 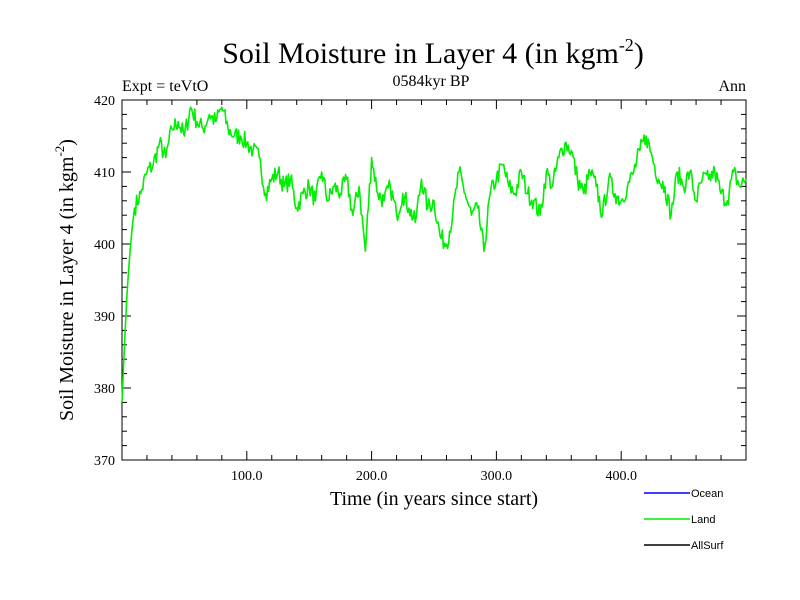 What do you see at coordinates (104, 317) in the screenshot?
I see `y-tick-label: 390` at bounding box center [104, 317].